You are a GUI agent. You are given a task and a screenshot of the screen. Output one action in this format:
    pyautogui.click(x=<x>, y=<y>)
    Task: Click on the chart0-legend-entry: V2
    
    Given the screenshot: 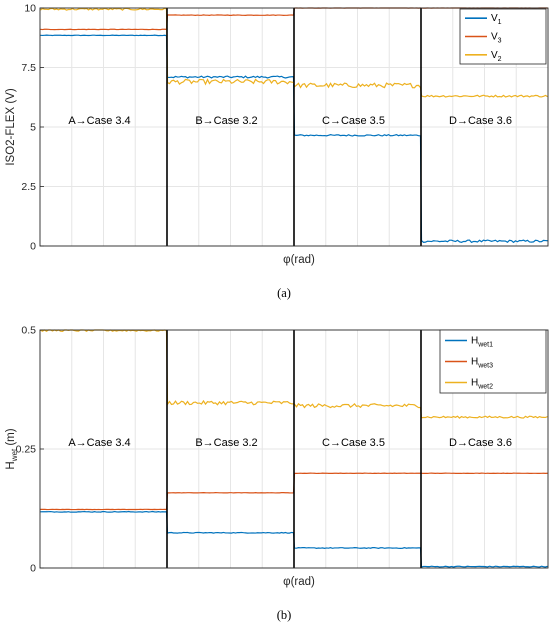 What is the action you would take?
    pyautogui.click(x=496, y=56)
    